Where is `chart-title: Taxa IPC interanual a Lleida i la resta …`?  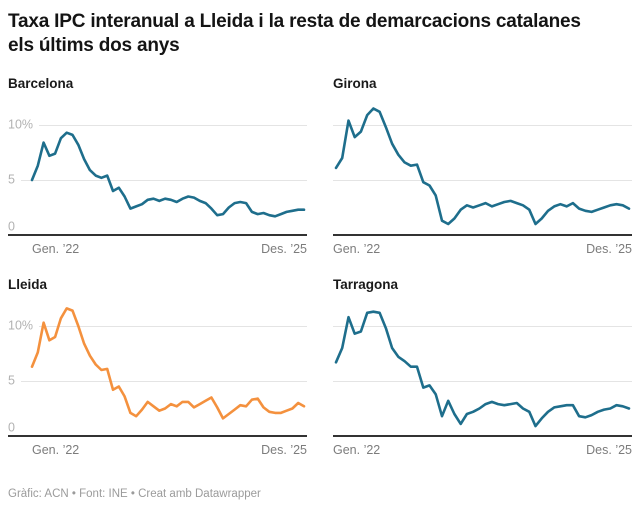
chart-title: Taxa IPC interanual a Lleida i la resta … is located at coordinates (294, 33).